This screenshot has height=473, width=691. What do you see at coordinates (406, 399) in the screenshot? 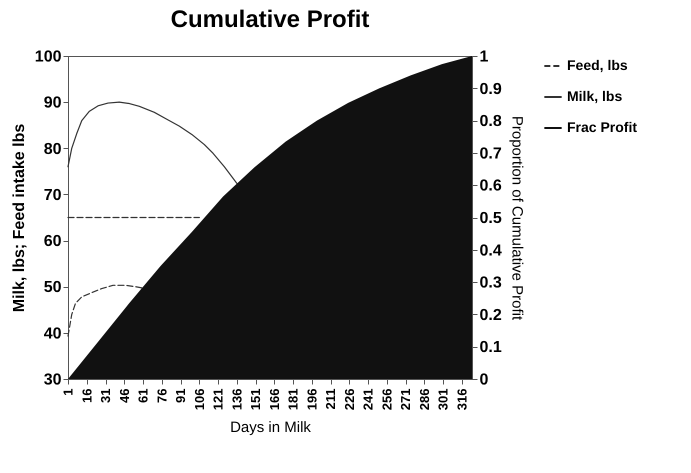
I see `x-tick-label: 271` at bounding box center [406, 399].